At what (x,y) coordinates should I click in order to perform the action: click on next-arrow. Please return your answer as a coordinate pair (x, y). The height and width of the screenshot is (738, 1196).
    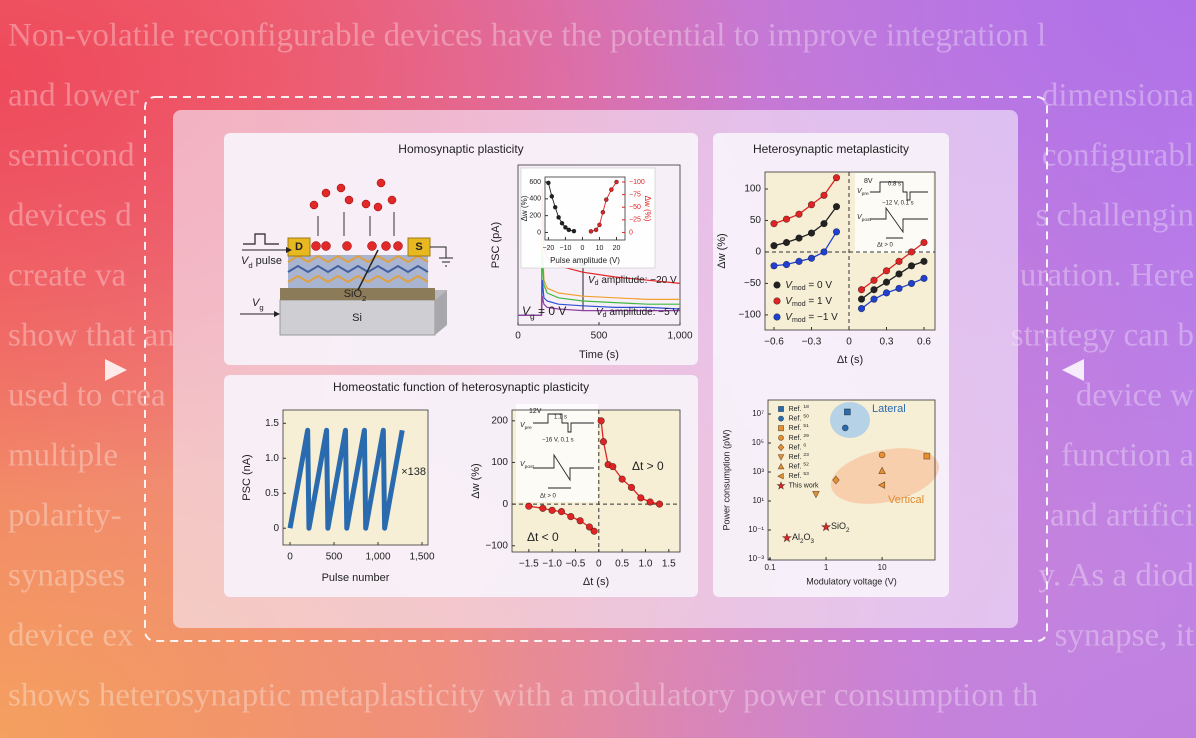
    Looking at the image, I should click on (116, 370).